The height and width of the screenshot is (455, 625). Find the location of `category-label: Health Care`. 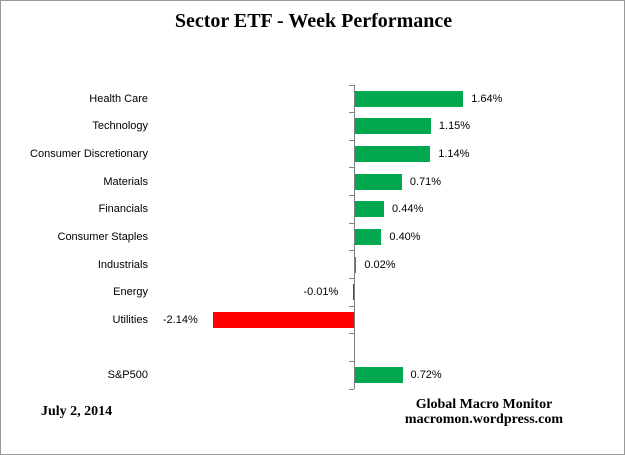

category-label: Health Care is located at coordinates (118, 98).